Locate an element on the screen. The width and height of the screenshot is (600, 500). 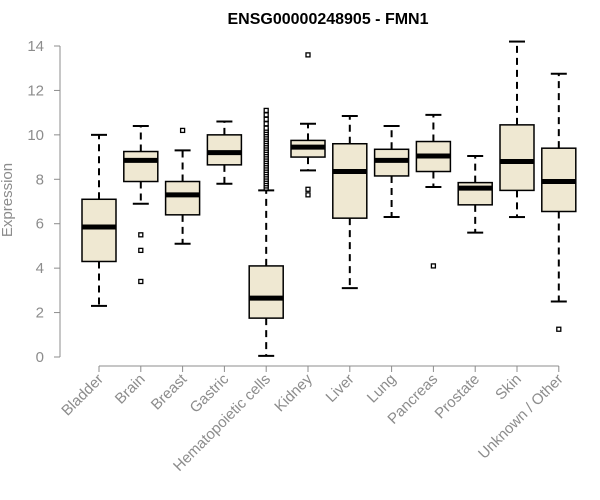
y-axis: 0 2 4 6 8 10 12 14 is located at coordinates (44, 202).